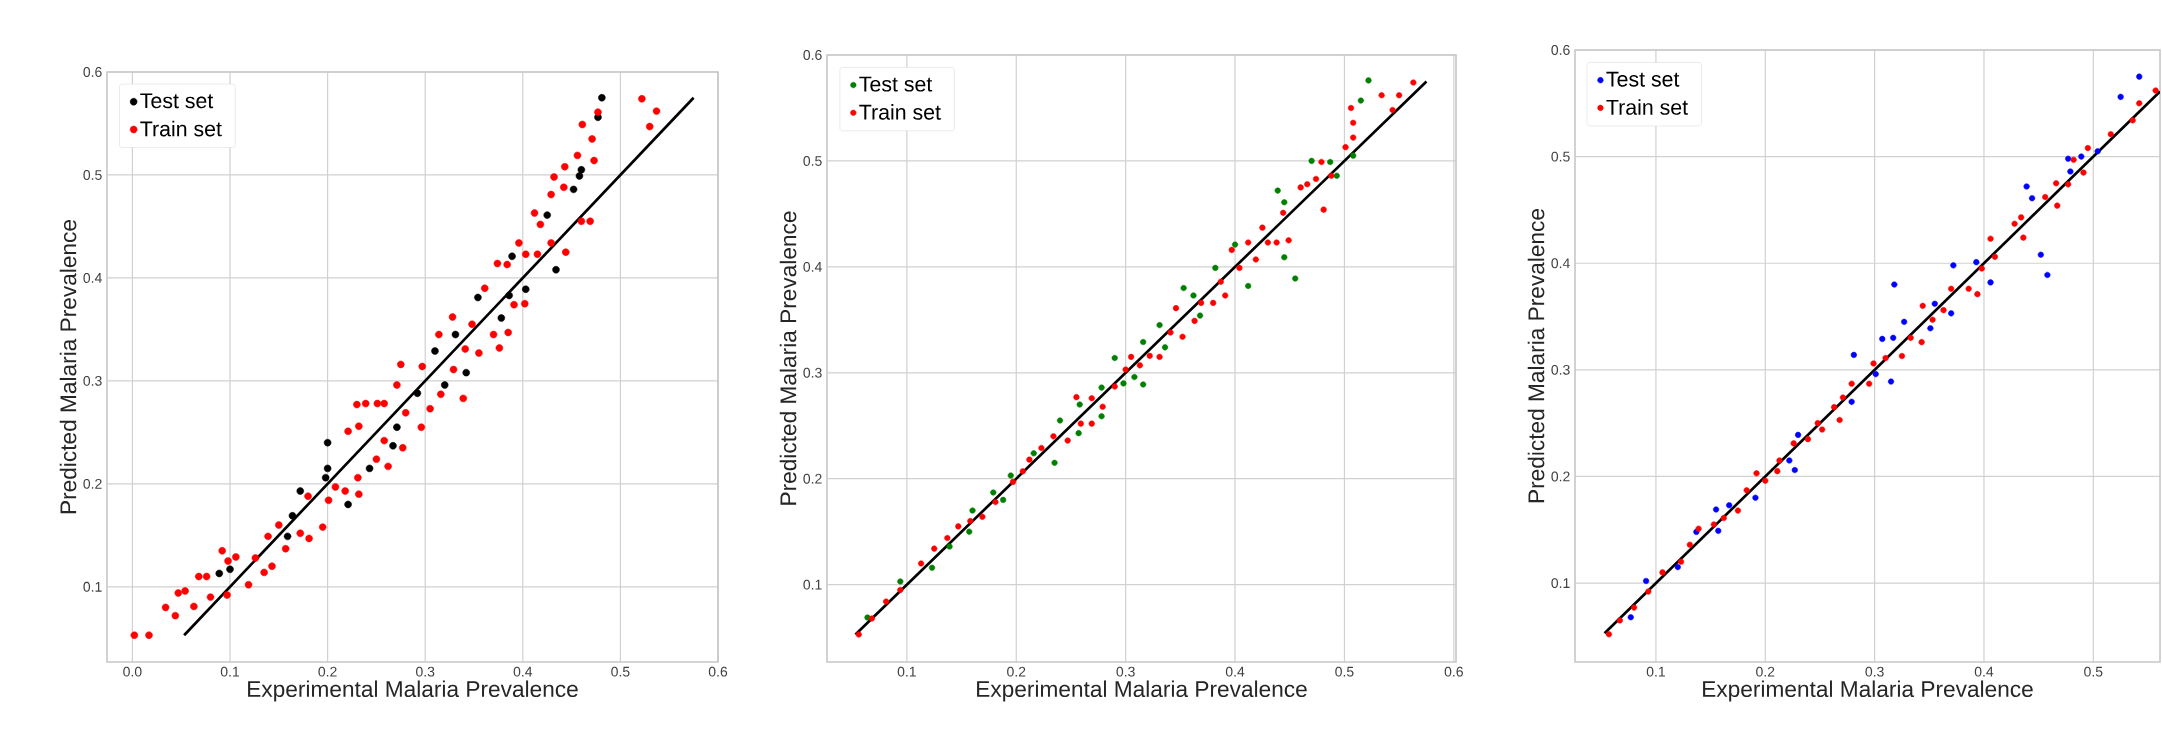 Image resolution: width=2162 pixels, height=738 pixels. I want to click on x-axis-title: Experimental Malaria Prevalence, so click(1868, 691).